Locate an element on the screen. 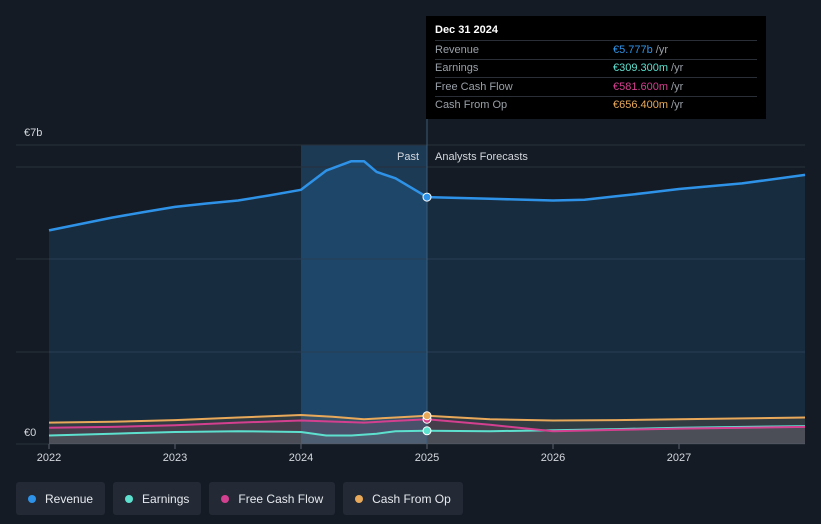  legend-label: Free Cash Flow is located at coordinates (281, 498).